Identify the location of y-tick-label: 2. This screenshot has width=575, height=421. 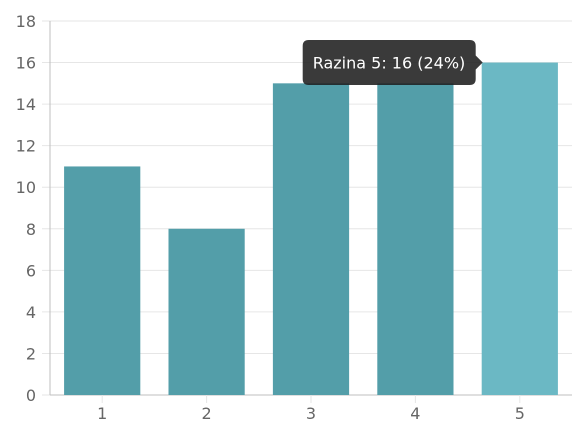
(31, 353).